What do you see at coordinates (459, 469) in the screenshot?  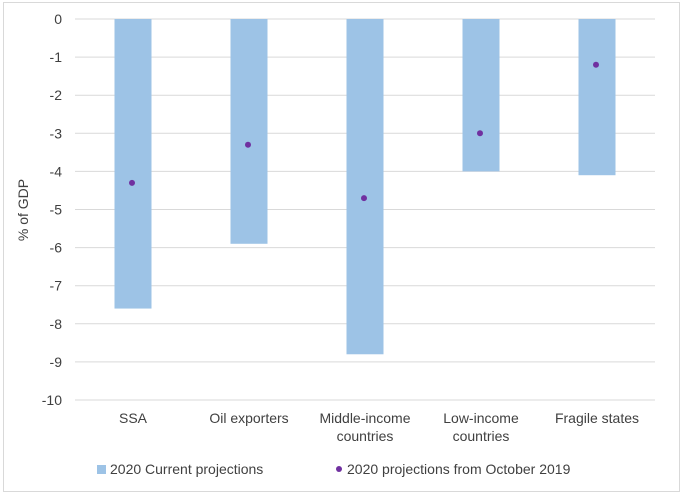 I see `legend-label-october-2019: 2020 projections from October 2019` at bounding box center [459, 469].